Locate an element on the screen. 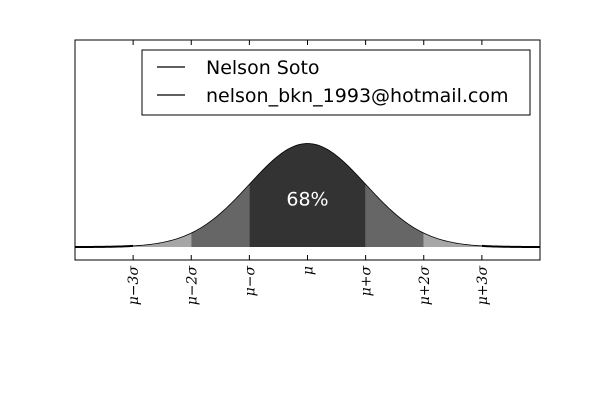 This screenshot has width=600, height=400. legend-entry-1: Nelson Soto is located at coordinates (263, 68).